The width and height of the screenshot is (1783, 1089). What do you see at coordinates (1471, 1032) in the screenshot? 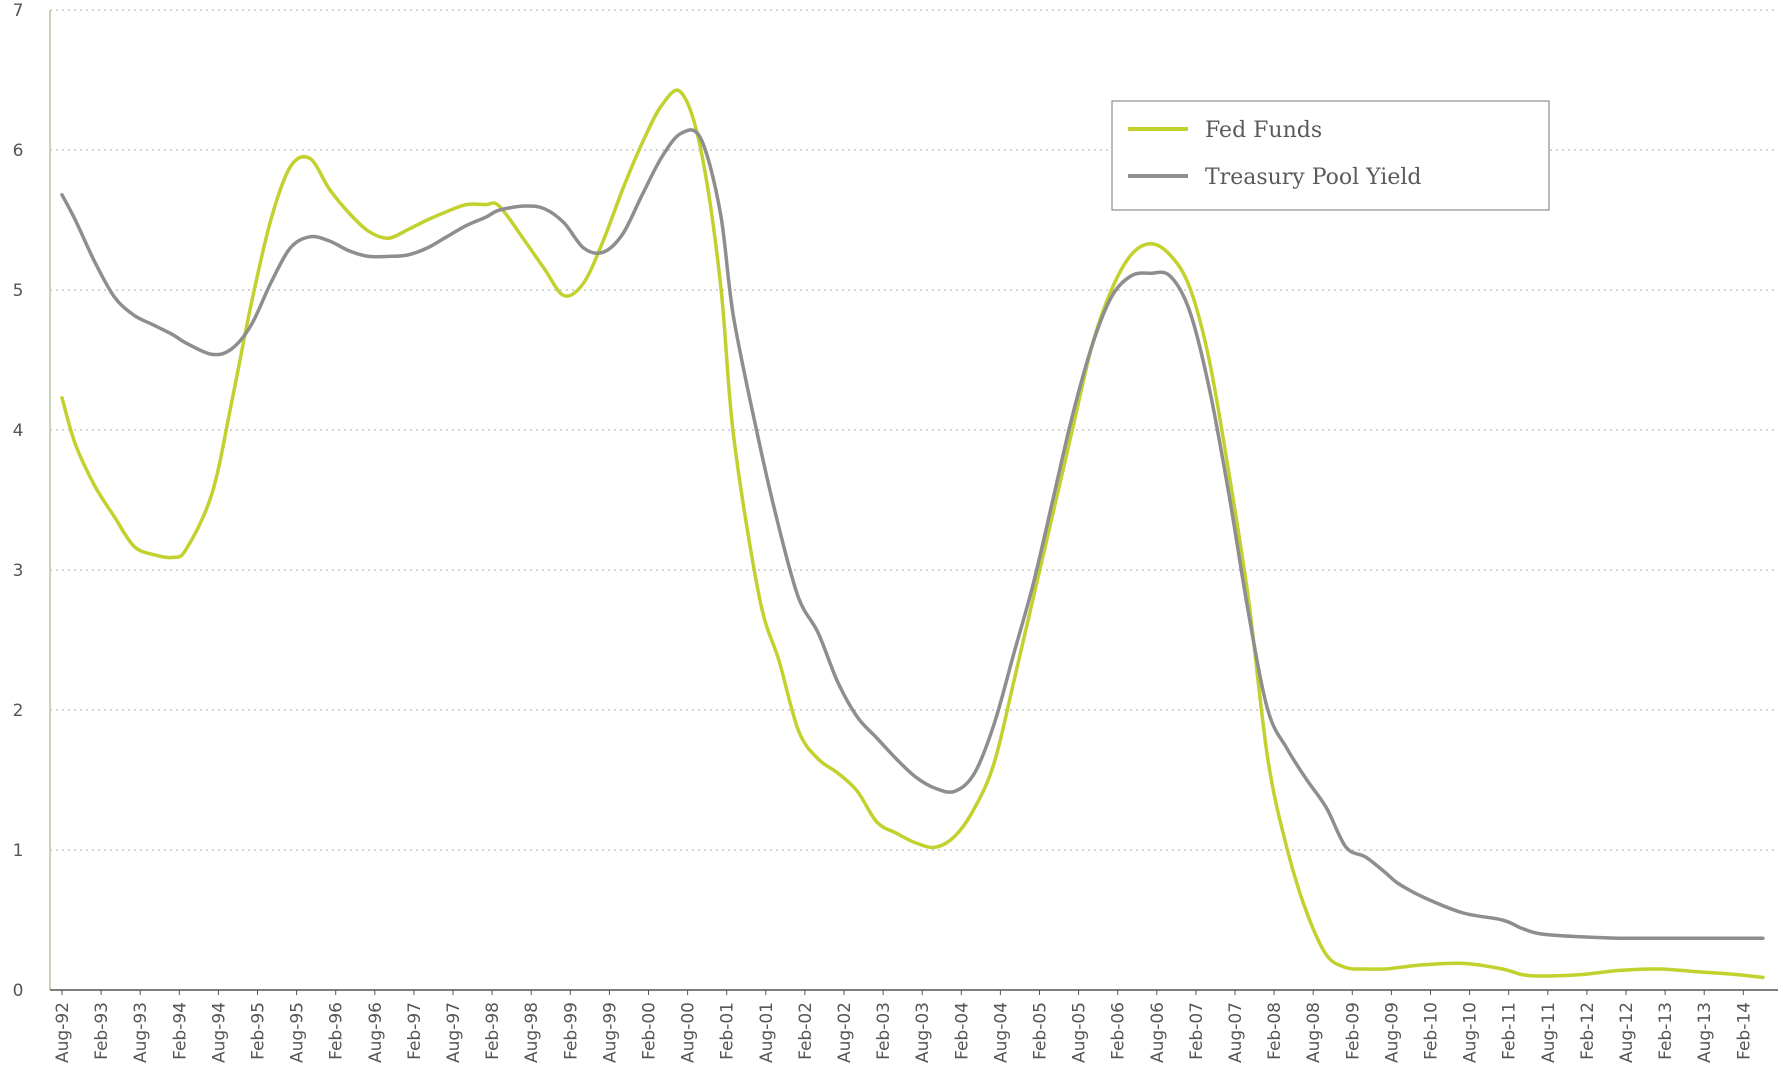
I see `x-tick-label: Aug-10` at bounding box center [1471, 1032].